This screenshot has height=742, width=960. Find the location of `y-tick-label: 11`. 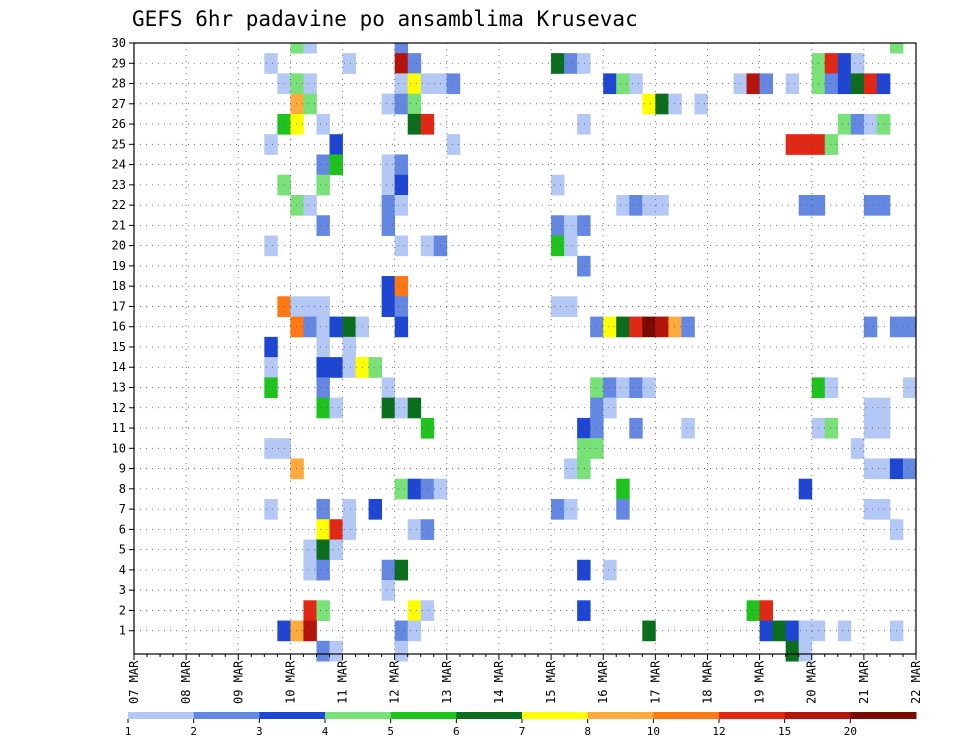

y-tick-label: 11 is located at coordinates (119, 428).